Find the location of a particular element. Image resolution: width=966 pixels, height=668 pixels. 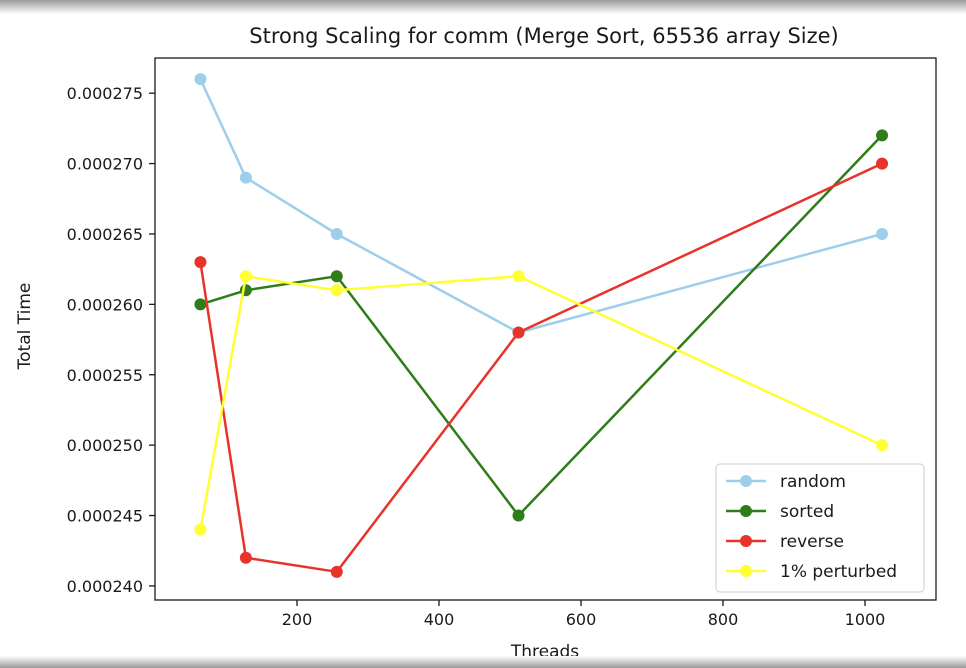

x-tick-label: 600 is located at coordinates (581, 619).